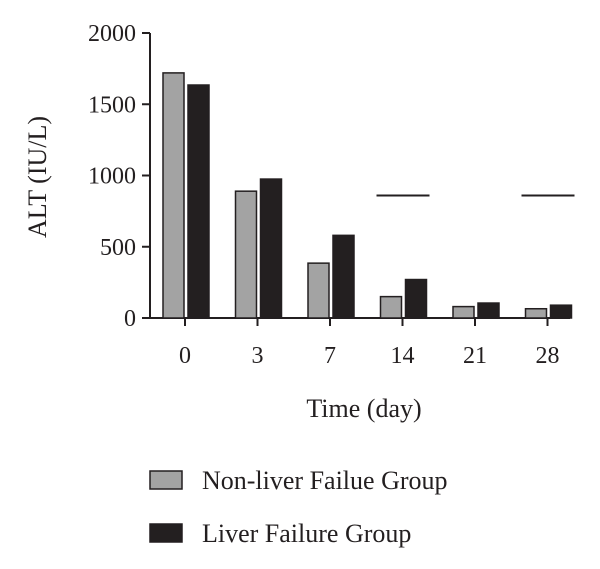 The width and height of the screenshot is (600, 569). I want to click on legend-label: Non-liver Failue Group, so click(325, 480).